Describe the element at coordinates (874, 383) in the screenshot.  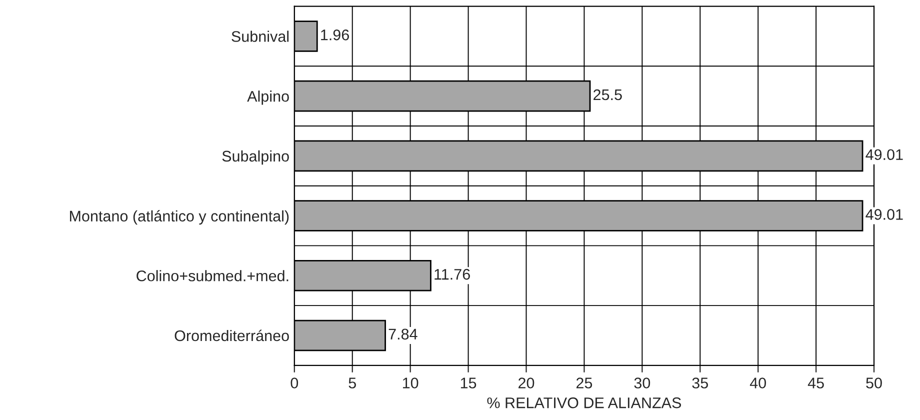
I see `x-tick-label: 50` at that location.